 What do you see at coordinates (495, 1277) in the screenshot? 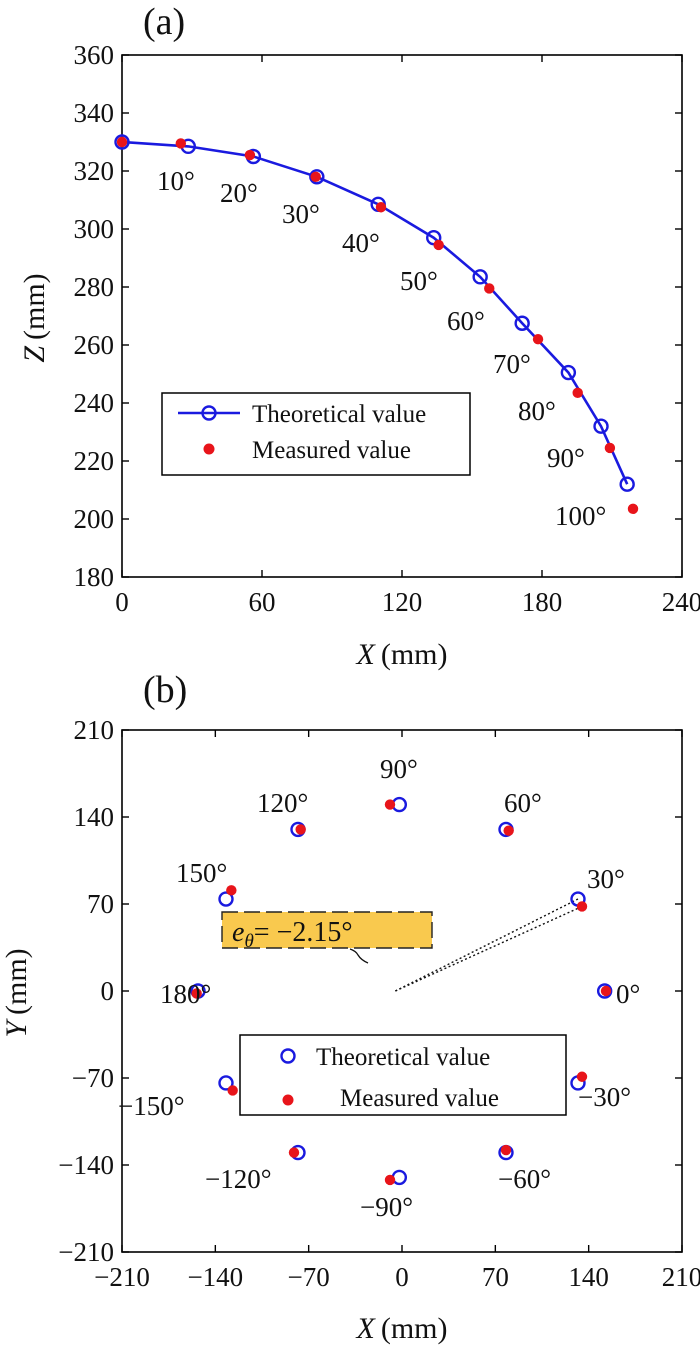
I see `x-tick-label: 70` at bounding box center [495, 1277].